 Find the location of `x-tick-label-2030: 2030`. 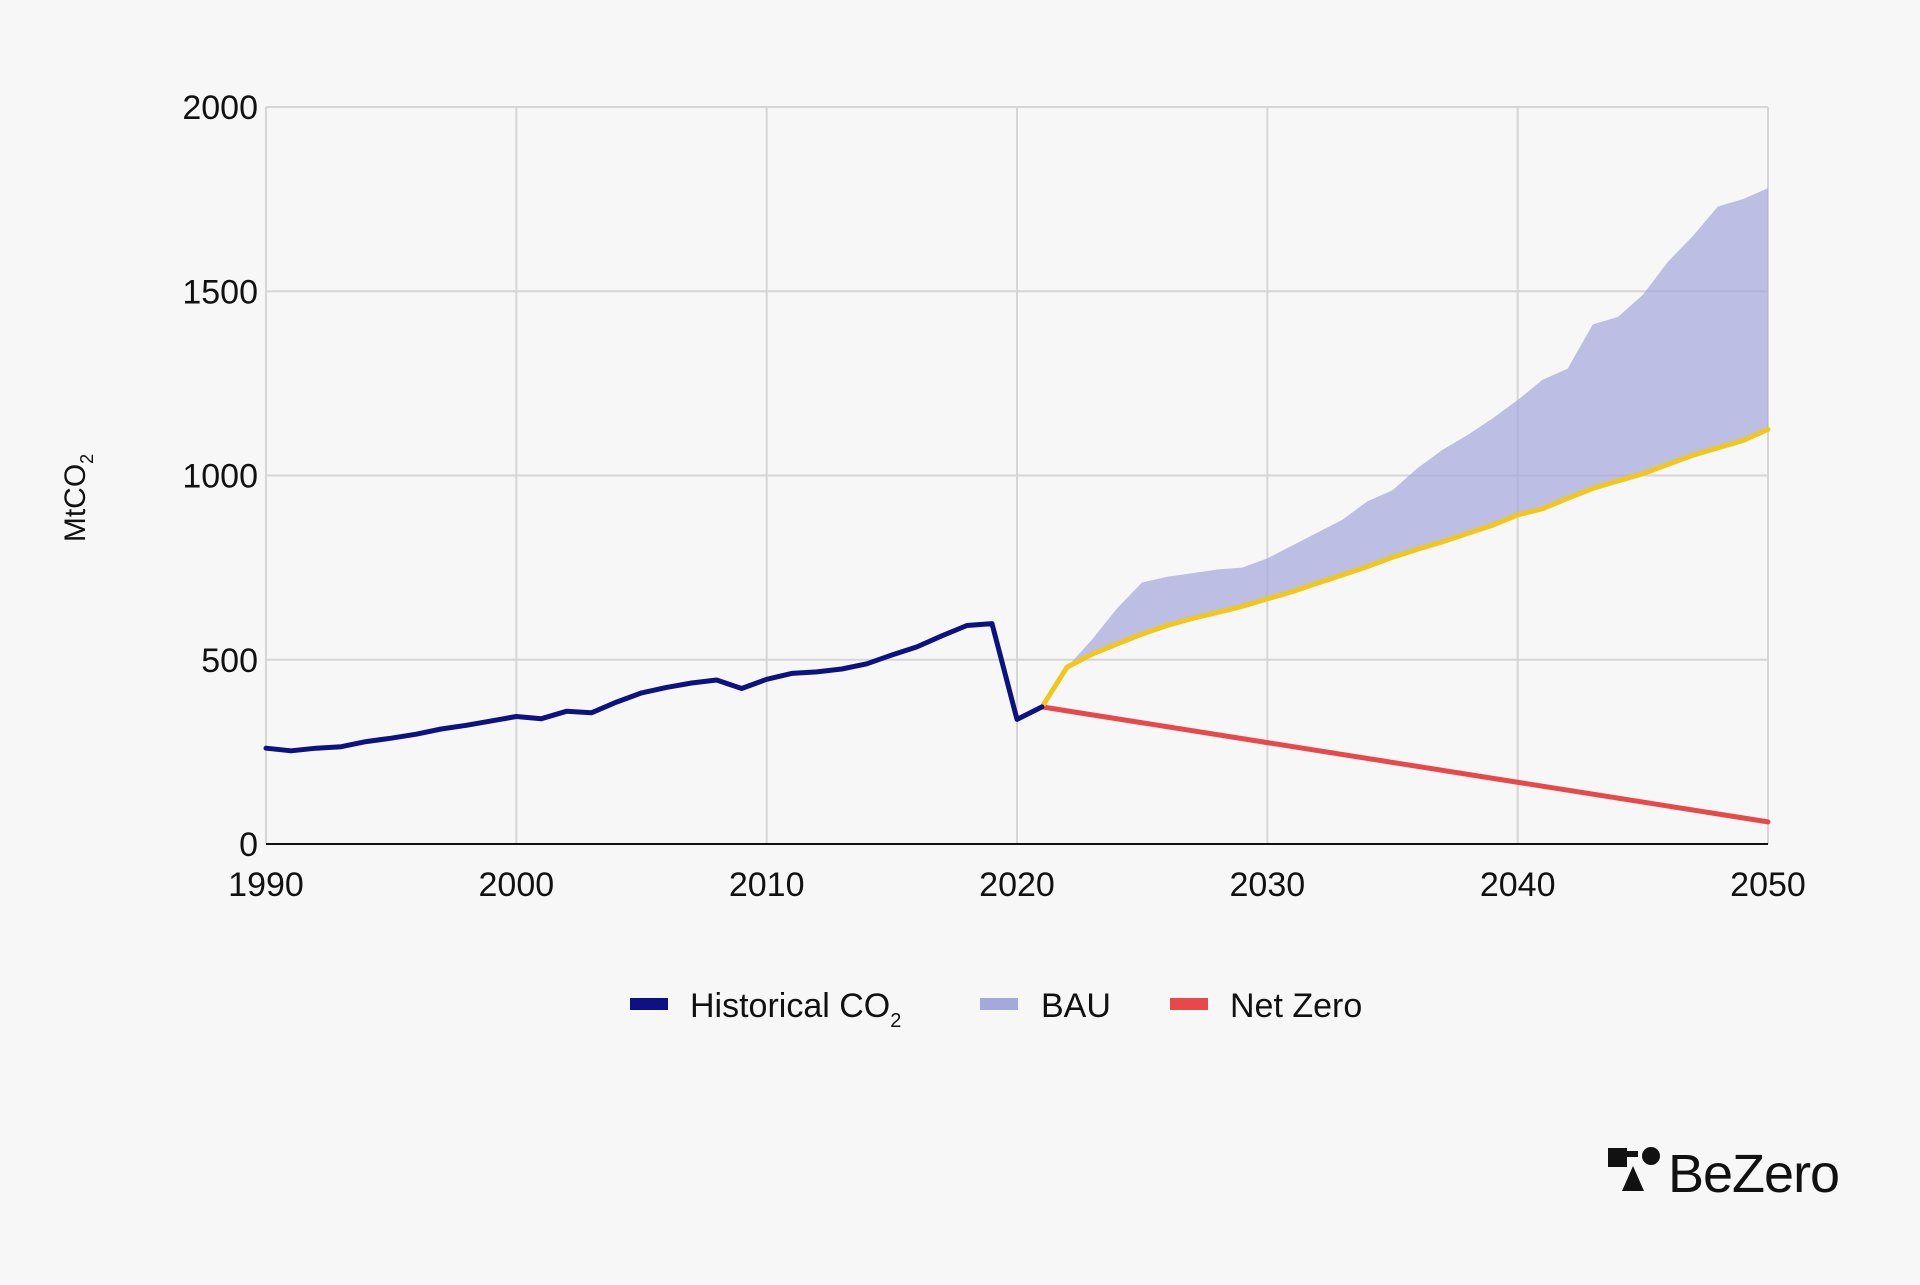

x-tick-label-2030: 2030 is located at coordinates (1268, 885).